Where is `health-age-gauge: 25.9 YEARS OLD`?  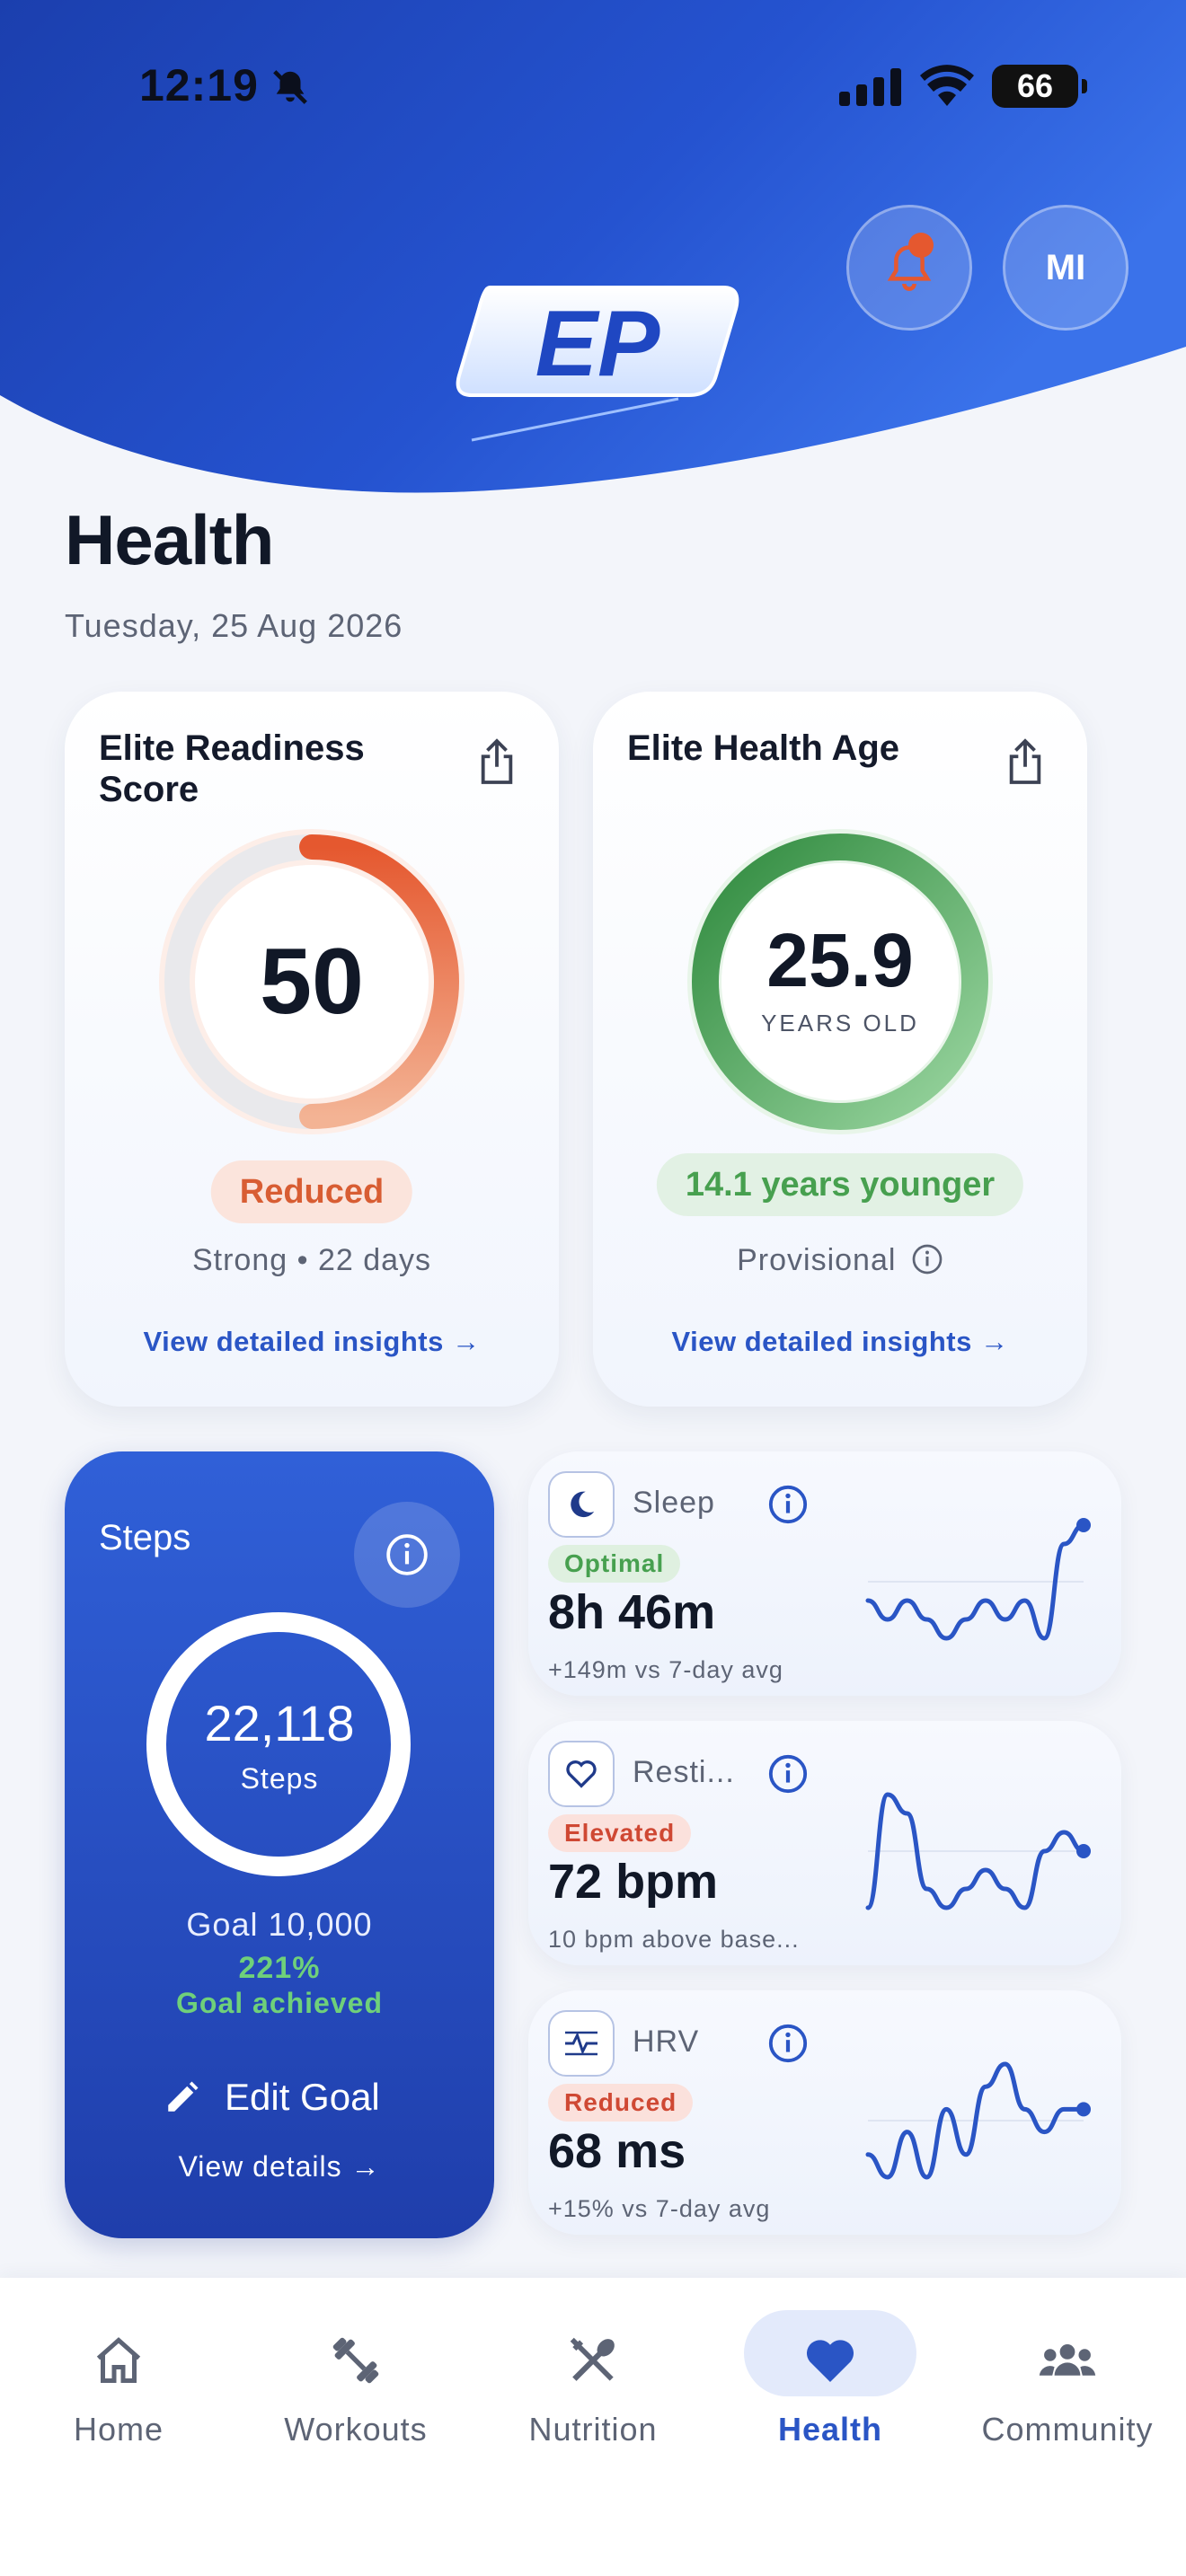 health-age-gauge: 25.9 YEARS OLD is located at coordinates (840, 981).